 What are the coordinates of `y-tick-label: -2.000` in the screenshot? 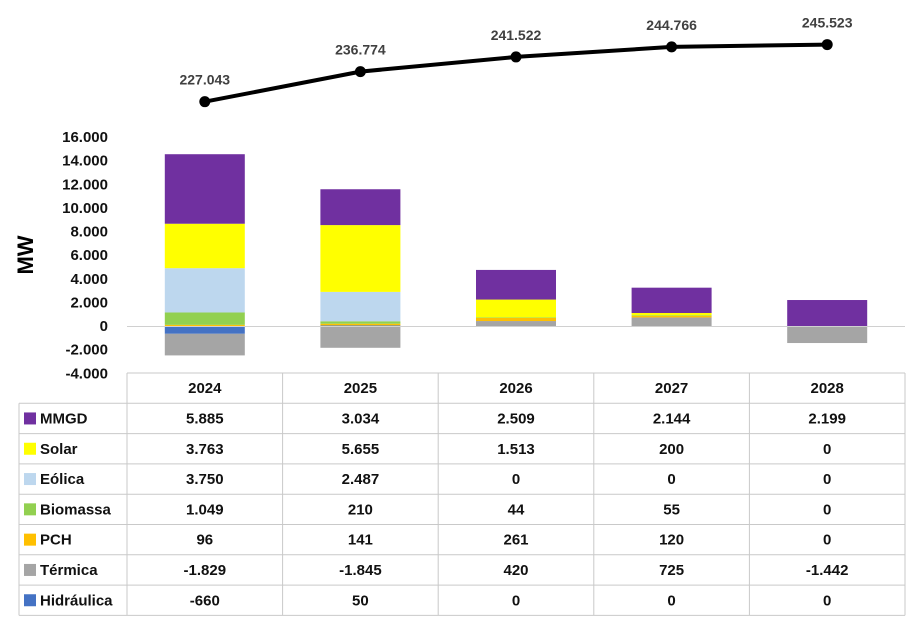 It's located at (86, 350).